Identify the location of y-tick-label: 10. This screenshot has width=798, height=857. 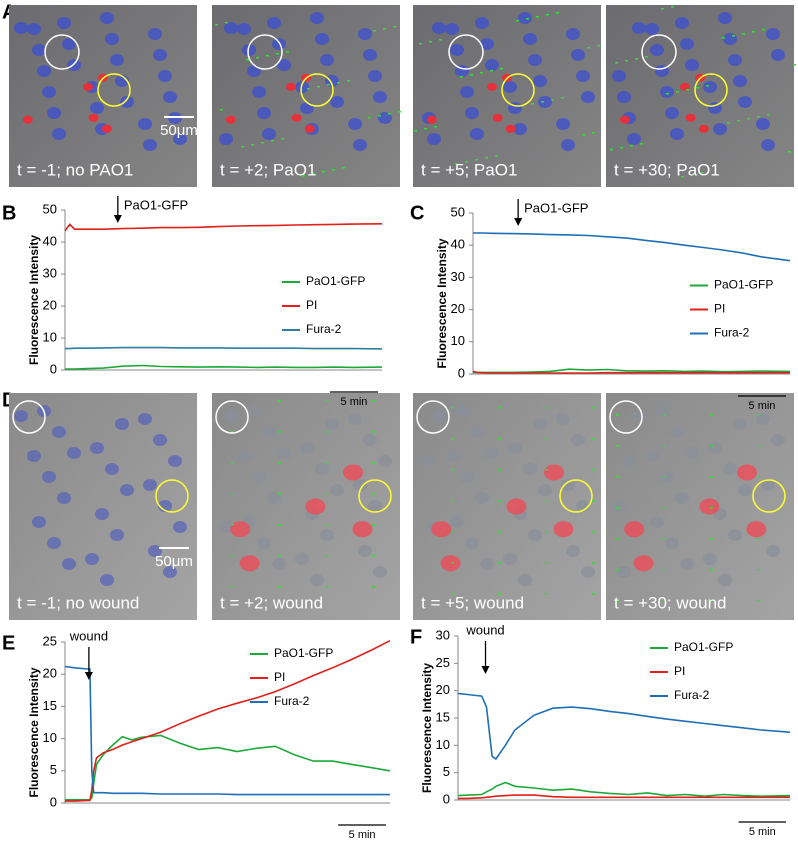
(50, 336).